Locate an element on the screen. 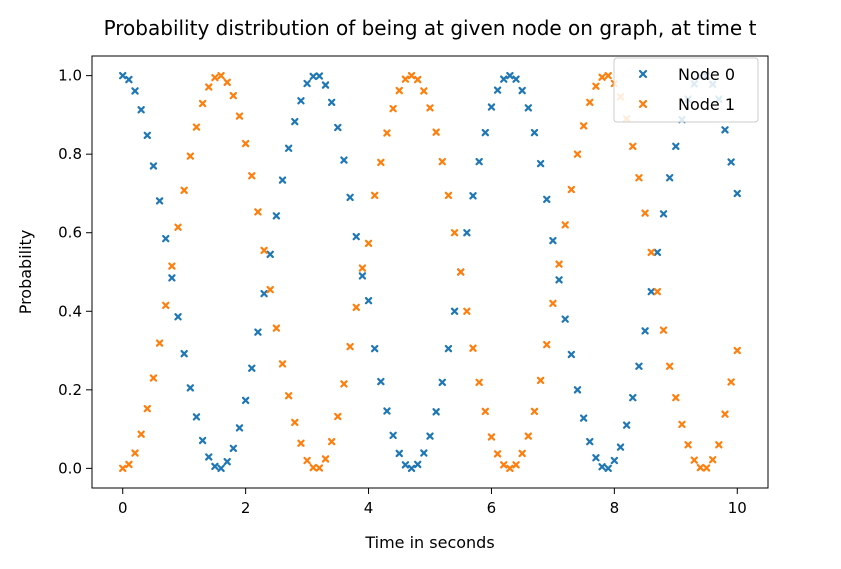 This screenshot has height=569, width=841. legend-label-1: Node 1 is located at coordinates (706, 104).